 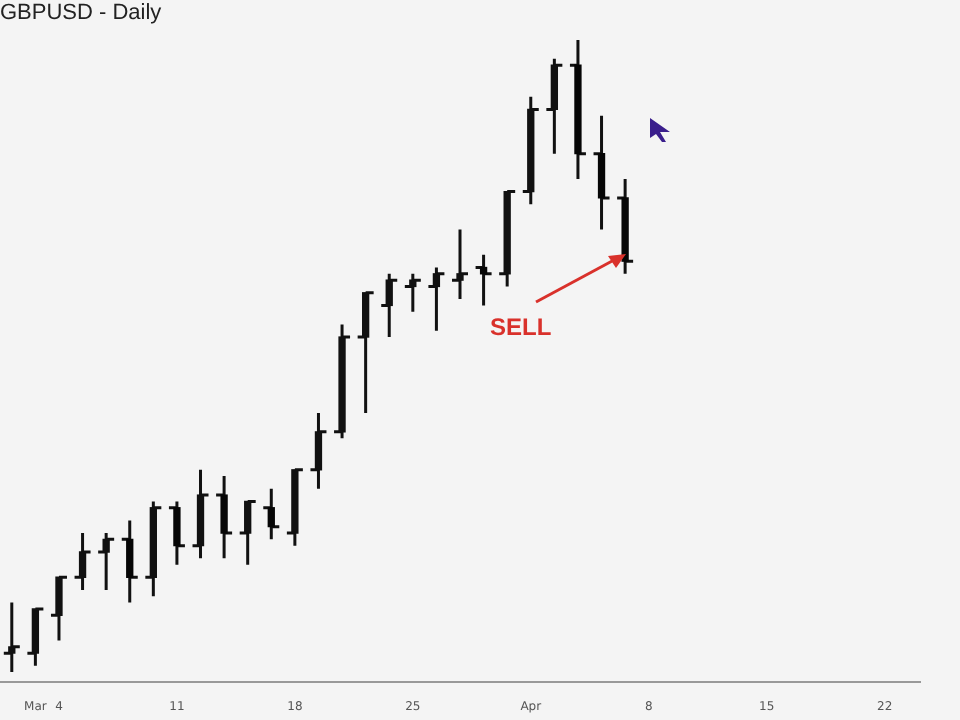 What do you see at coordinates (521, 327) in the screenshot?
I see `annotation: SELL` at bounding box center [521, 327].